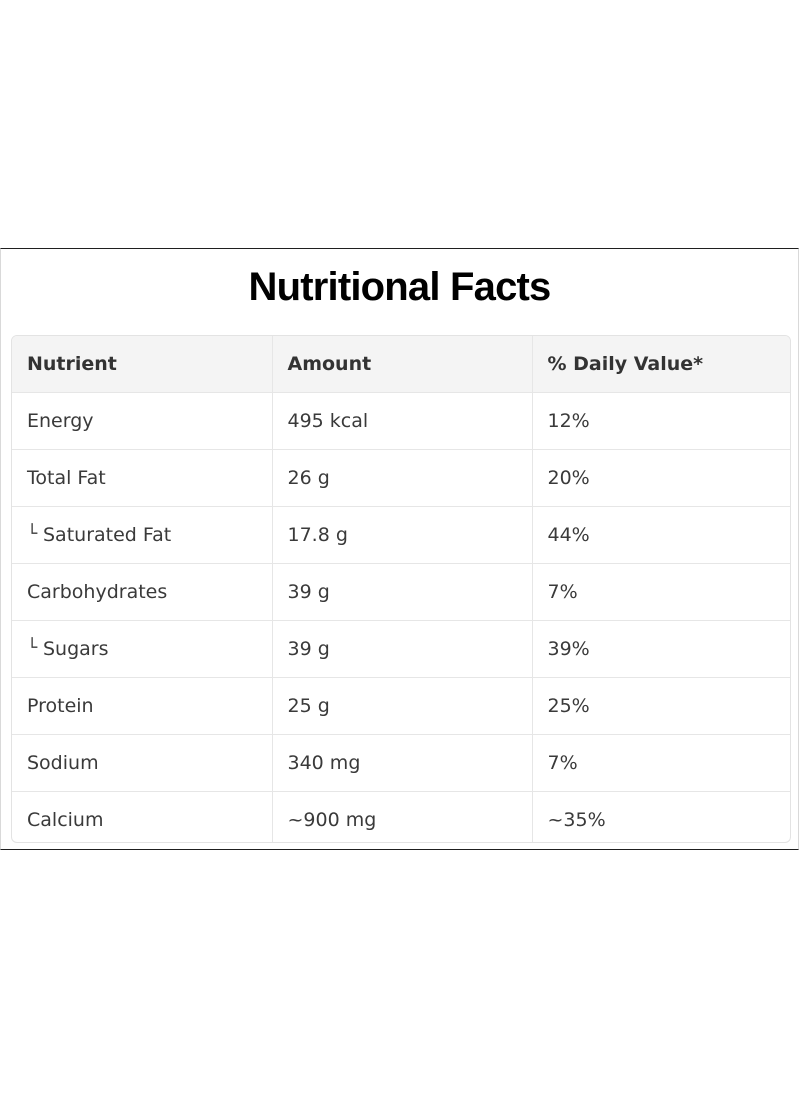 This screenshot has height=1100, width=800. What do you see at coordinates (142, 649) in the screenshot?
I see `nutrient-cell: └ Sugars` at bounding box center [142, 649].